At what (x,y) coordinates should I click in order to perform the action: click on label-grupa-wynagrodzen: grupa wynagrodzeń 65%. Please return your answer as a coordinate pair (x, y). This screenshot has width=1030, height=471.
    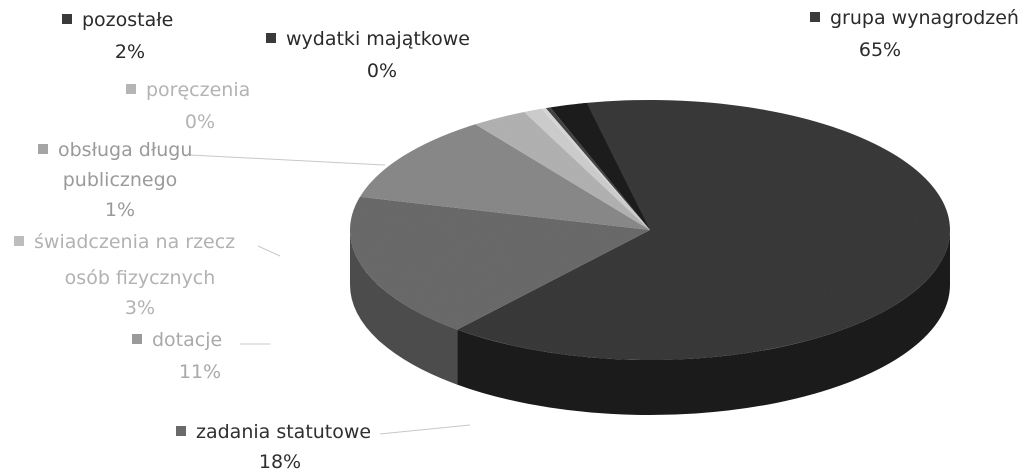
    Looking at the image, I should click on (914, 34).